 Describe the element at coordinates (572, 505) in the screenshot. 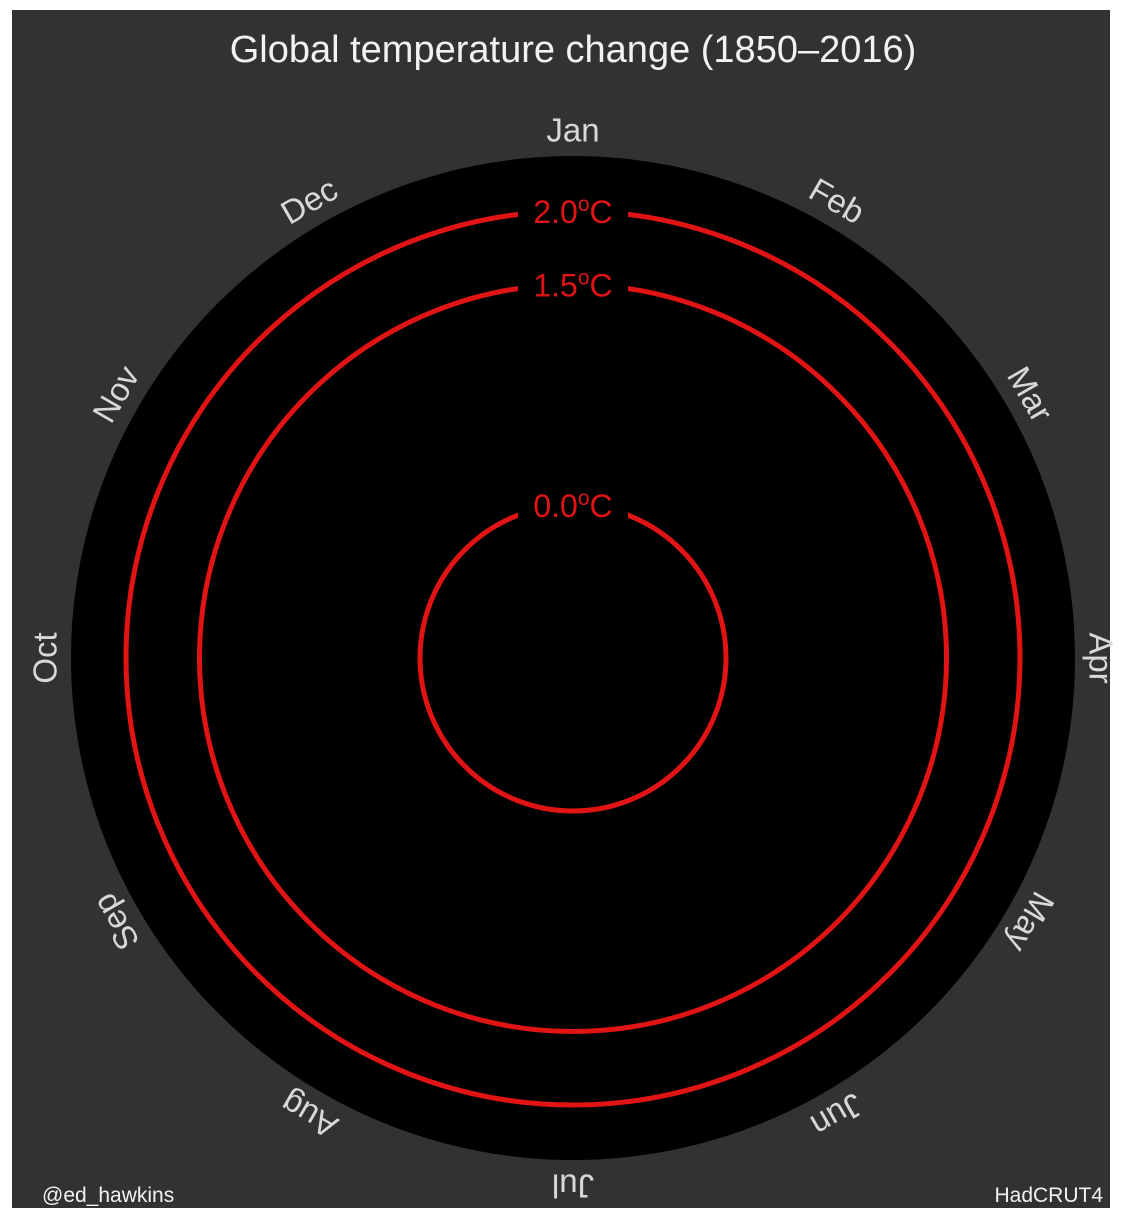

I see `ring-label-0: 0.0oC` at that location.